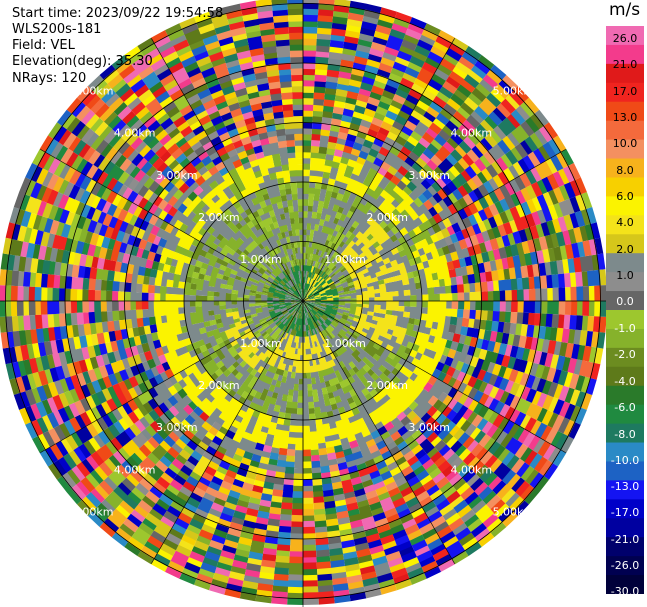 This screenshot has width=647, height=607. What do you see at coordinates (625, 10) in the screenshot?
I see `colorbar-unit: m/s` at bounding box center [625, 10].